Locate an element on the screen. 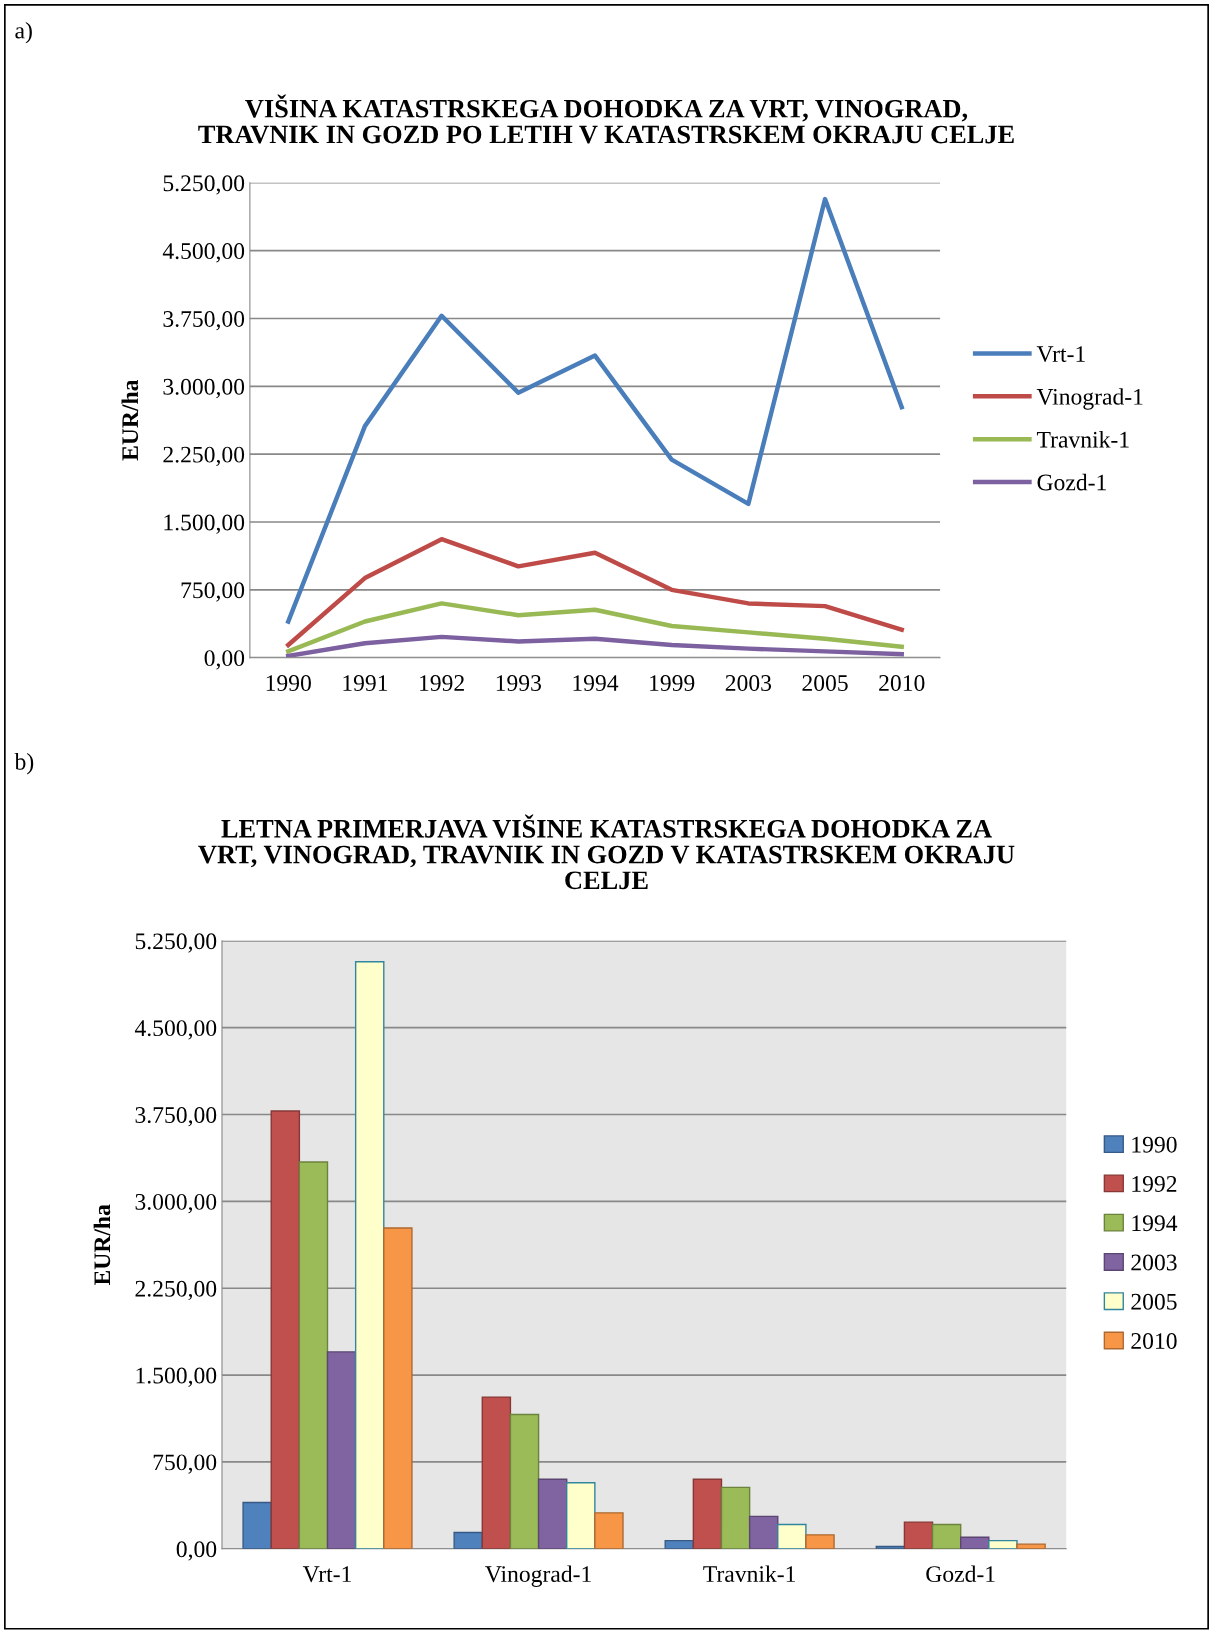 The image size is (1213, 1632). legend-label: 2005 is located at coordinates (1154, 1301).